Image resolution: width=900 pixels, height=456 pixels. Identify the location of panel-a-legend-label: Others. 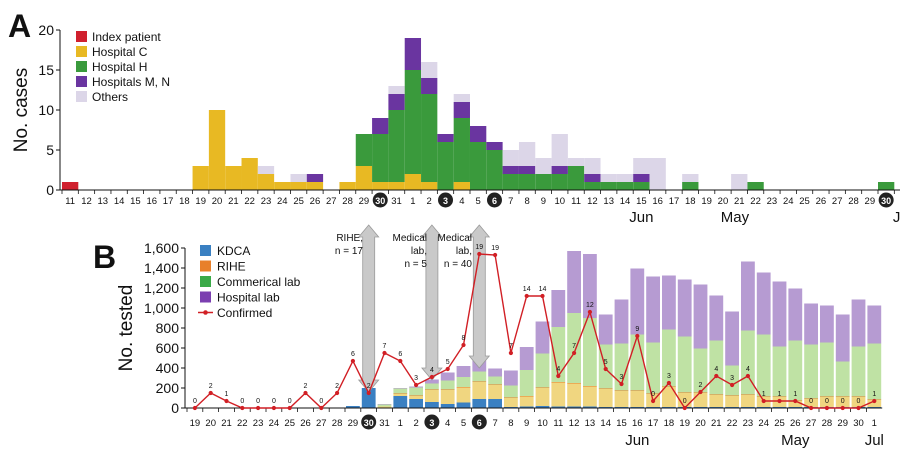
(110, 97).